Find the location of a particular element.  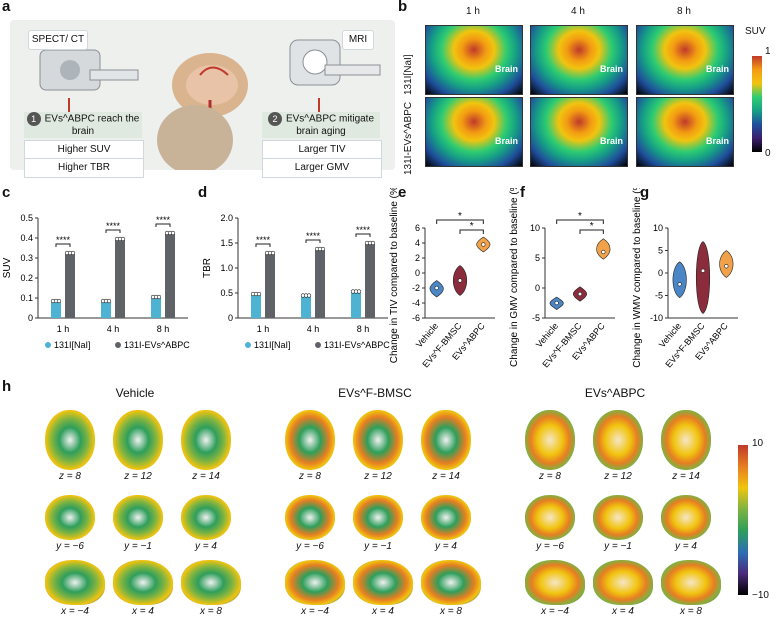

slice-coordinate-label: x = 4 is located at coordinates (623, 611).